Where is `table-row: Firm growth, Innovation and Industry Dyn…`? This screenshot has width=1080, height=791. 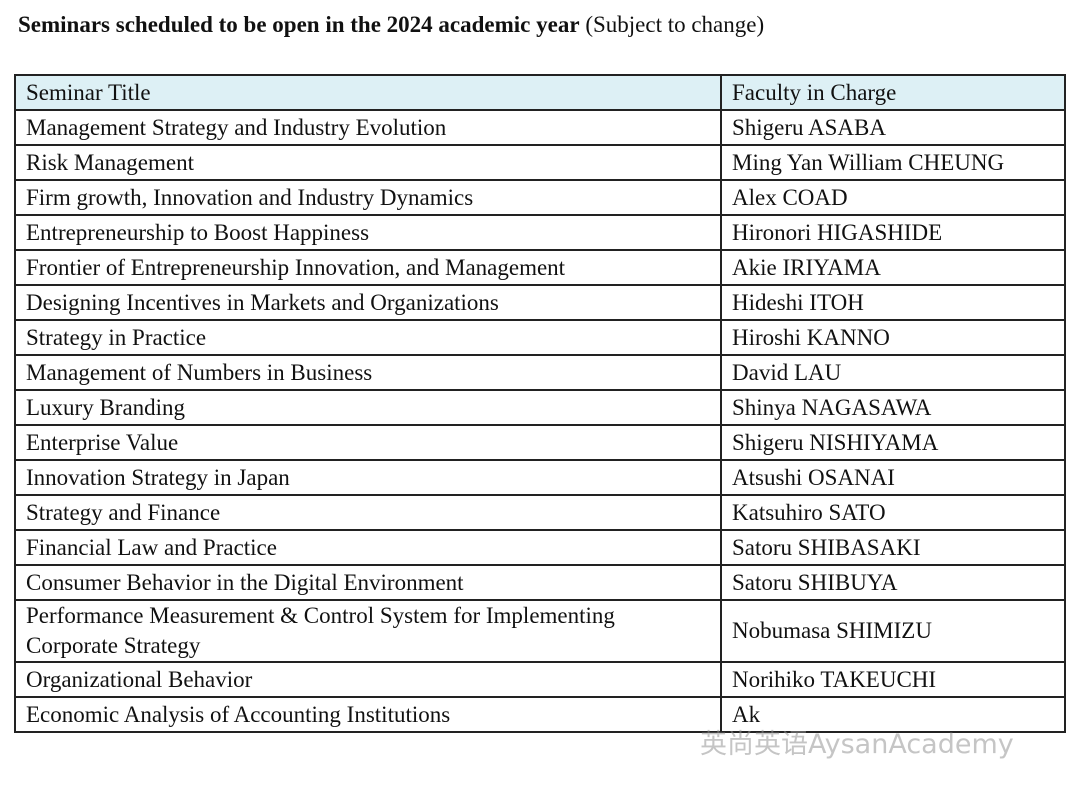
table-row: Firm growth, Innovation and Industry Dyn… is located at coordinates (540, 197).